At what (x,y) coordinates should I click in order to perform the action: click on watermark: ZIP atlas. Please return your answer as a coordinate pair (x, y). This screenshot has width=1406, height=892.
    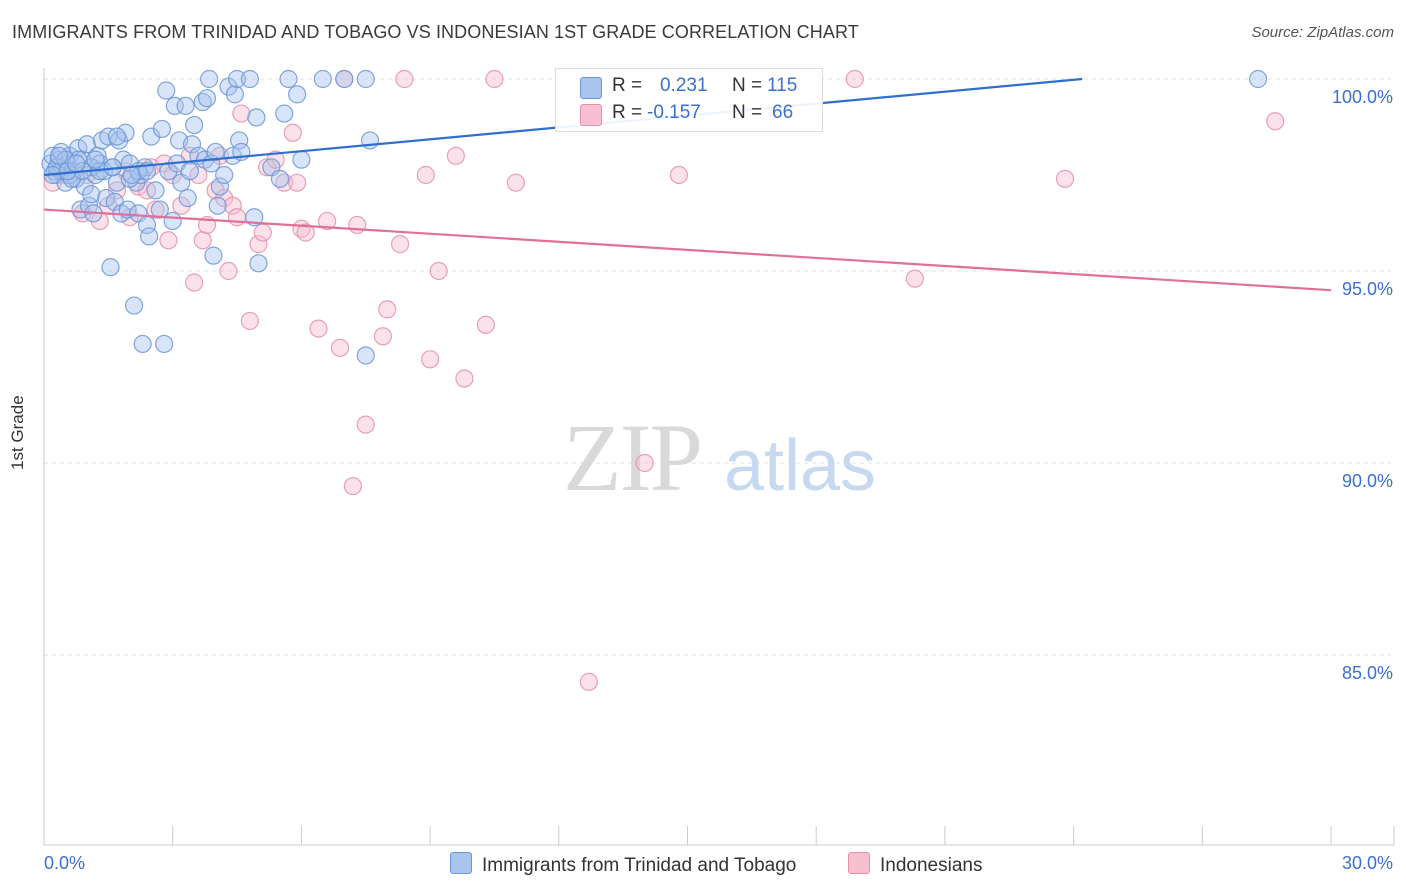
    Looking at the image, I should click on (719, 457).